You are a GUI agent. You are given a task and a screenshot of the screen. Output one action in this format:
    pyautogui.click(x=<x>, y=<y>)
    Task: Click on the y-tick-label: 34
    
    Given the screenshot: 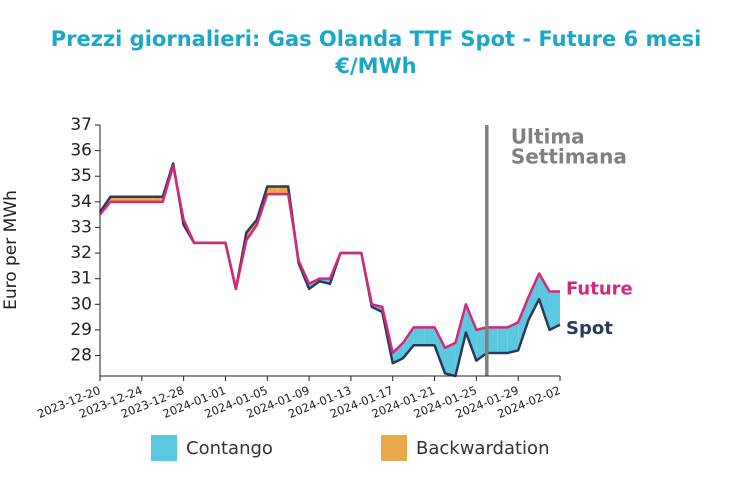 What is the action you would take?
    pyautogui.click(x=81, y=202)
    